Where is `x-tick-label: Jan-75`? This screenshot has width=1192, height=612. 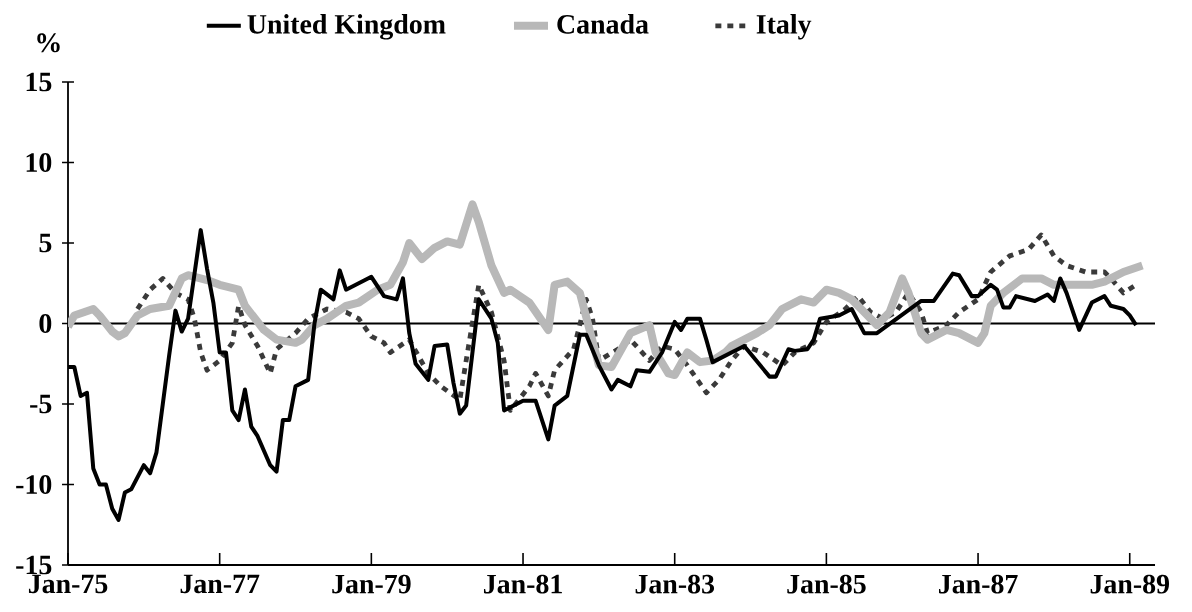
x-tick-label: Jan-75 is located at coordinates (68, 584).